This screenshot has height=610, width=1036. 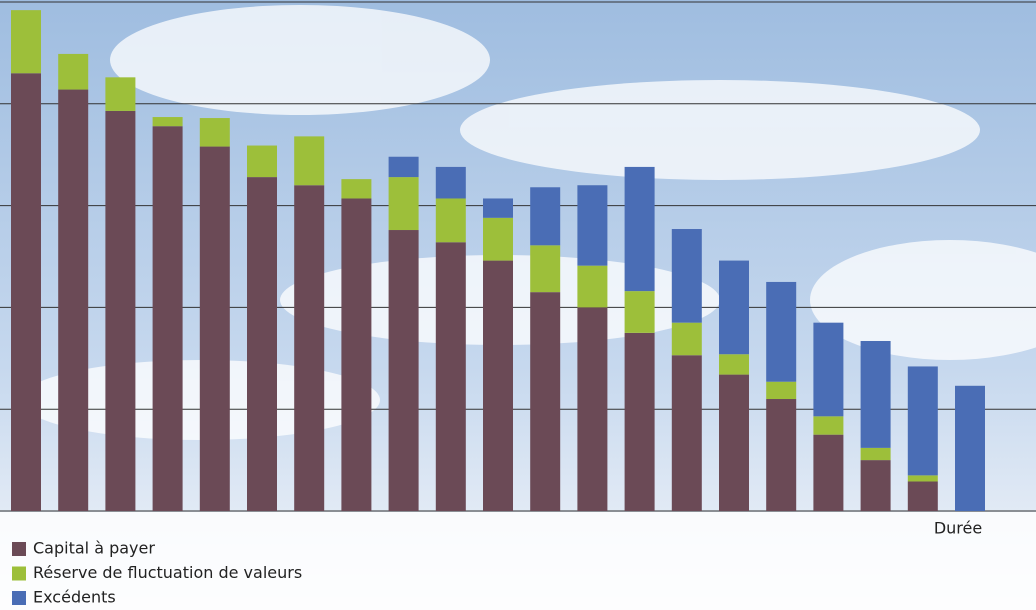 I want to click on legend-label: Réserve de fluctuation de valeurs, so click(x=167, y=572).